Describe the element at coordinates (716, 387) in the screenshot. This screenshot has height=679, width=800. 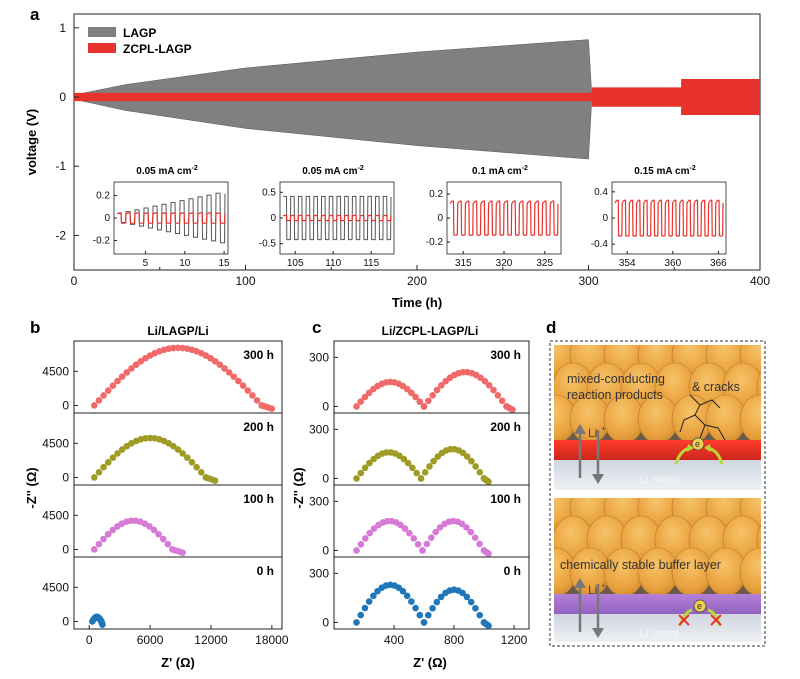
I see `label-cracks: & cracks` at that location.